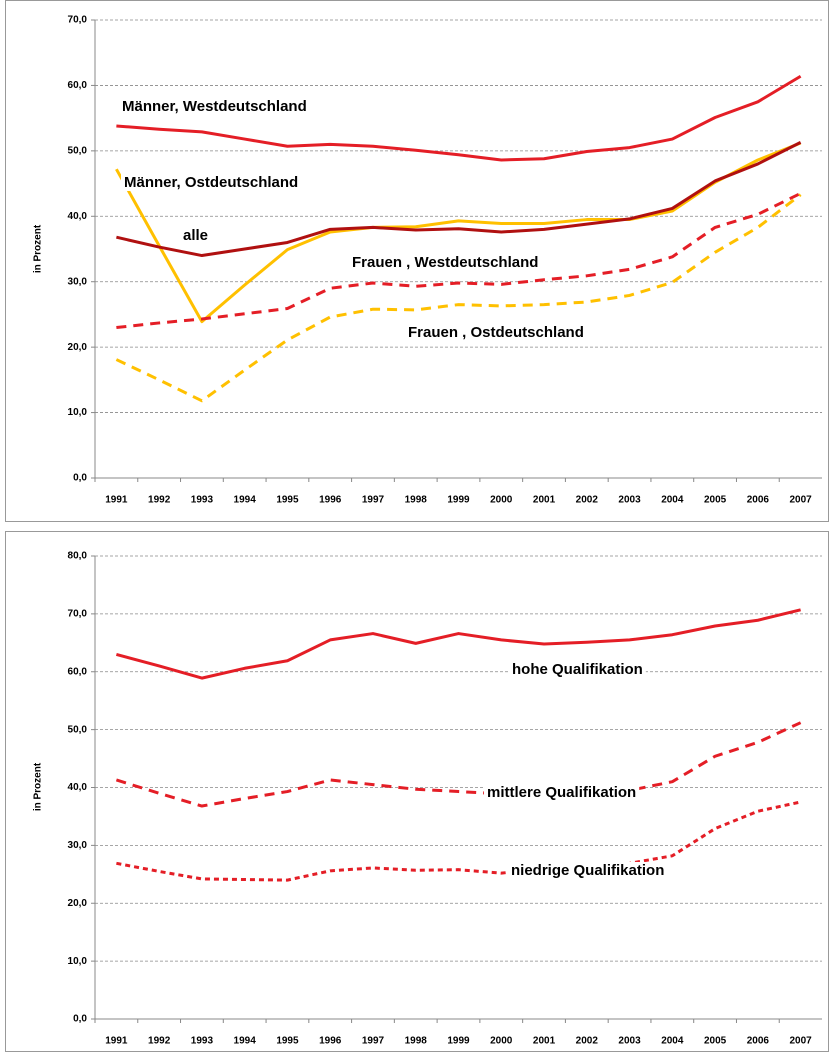  I want to click on series-label: Frauen , Westdeutschland, so click(445, 262).